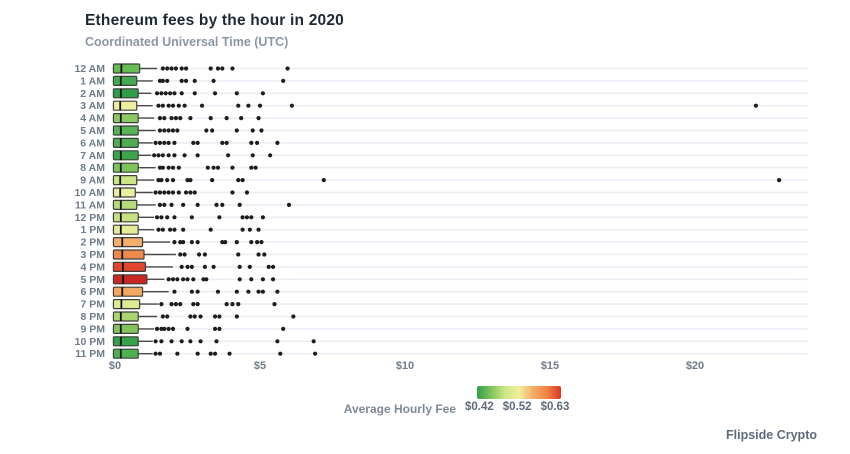 The image size is (850, 454). What do you see at coordinates (173, 255) in the screenshot?
I see `boxplot-row-3pm: 3 PM` at bounding box center [173, 255].